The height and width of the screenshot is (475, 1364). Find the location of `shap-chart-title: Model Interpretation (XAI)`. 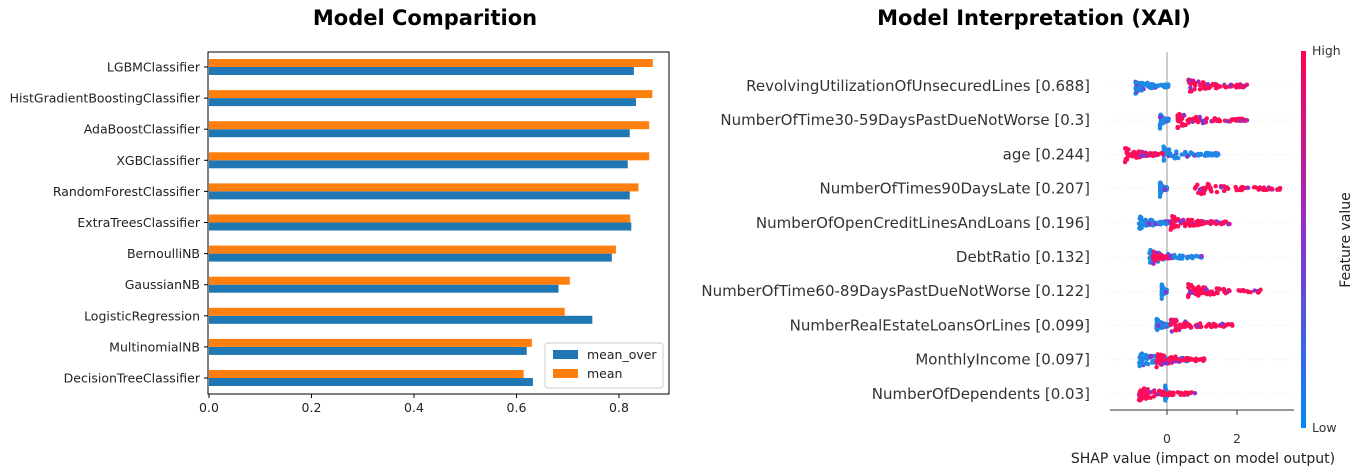

shap-chart-title: Model Interpretation (XAI) is located at coordinates (1034, 18).